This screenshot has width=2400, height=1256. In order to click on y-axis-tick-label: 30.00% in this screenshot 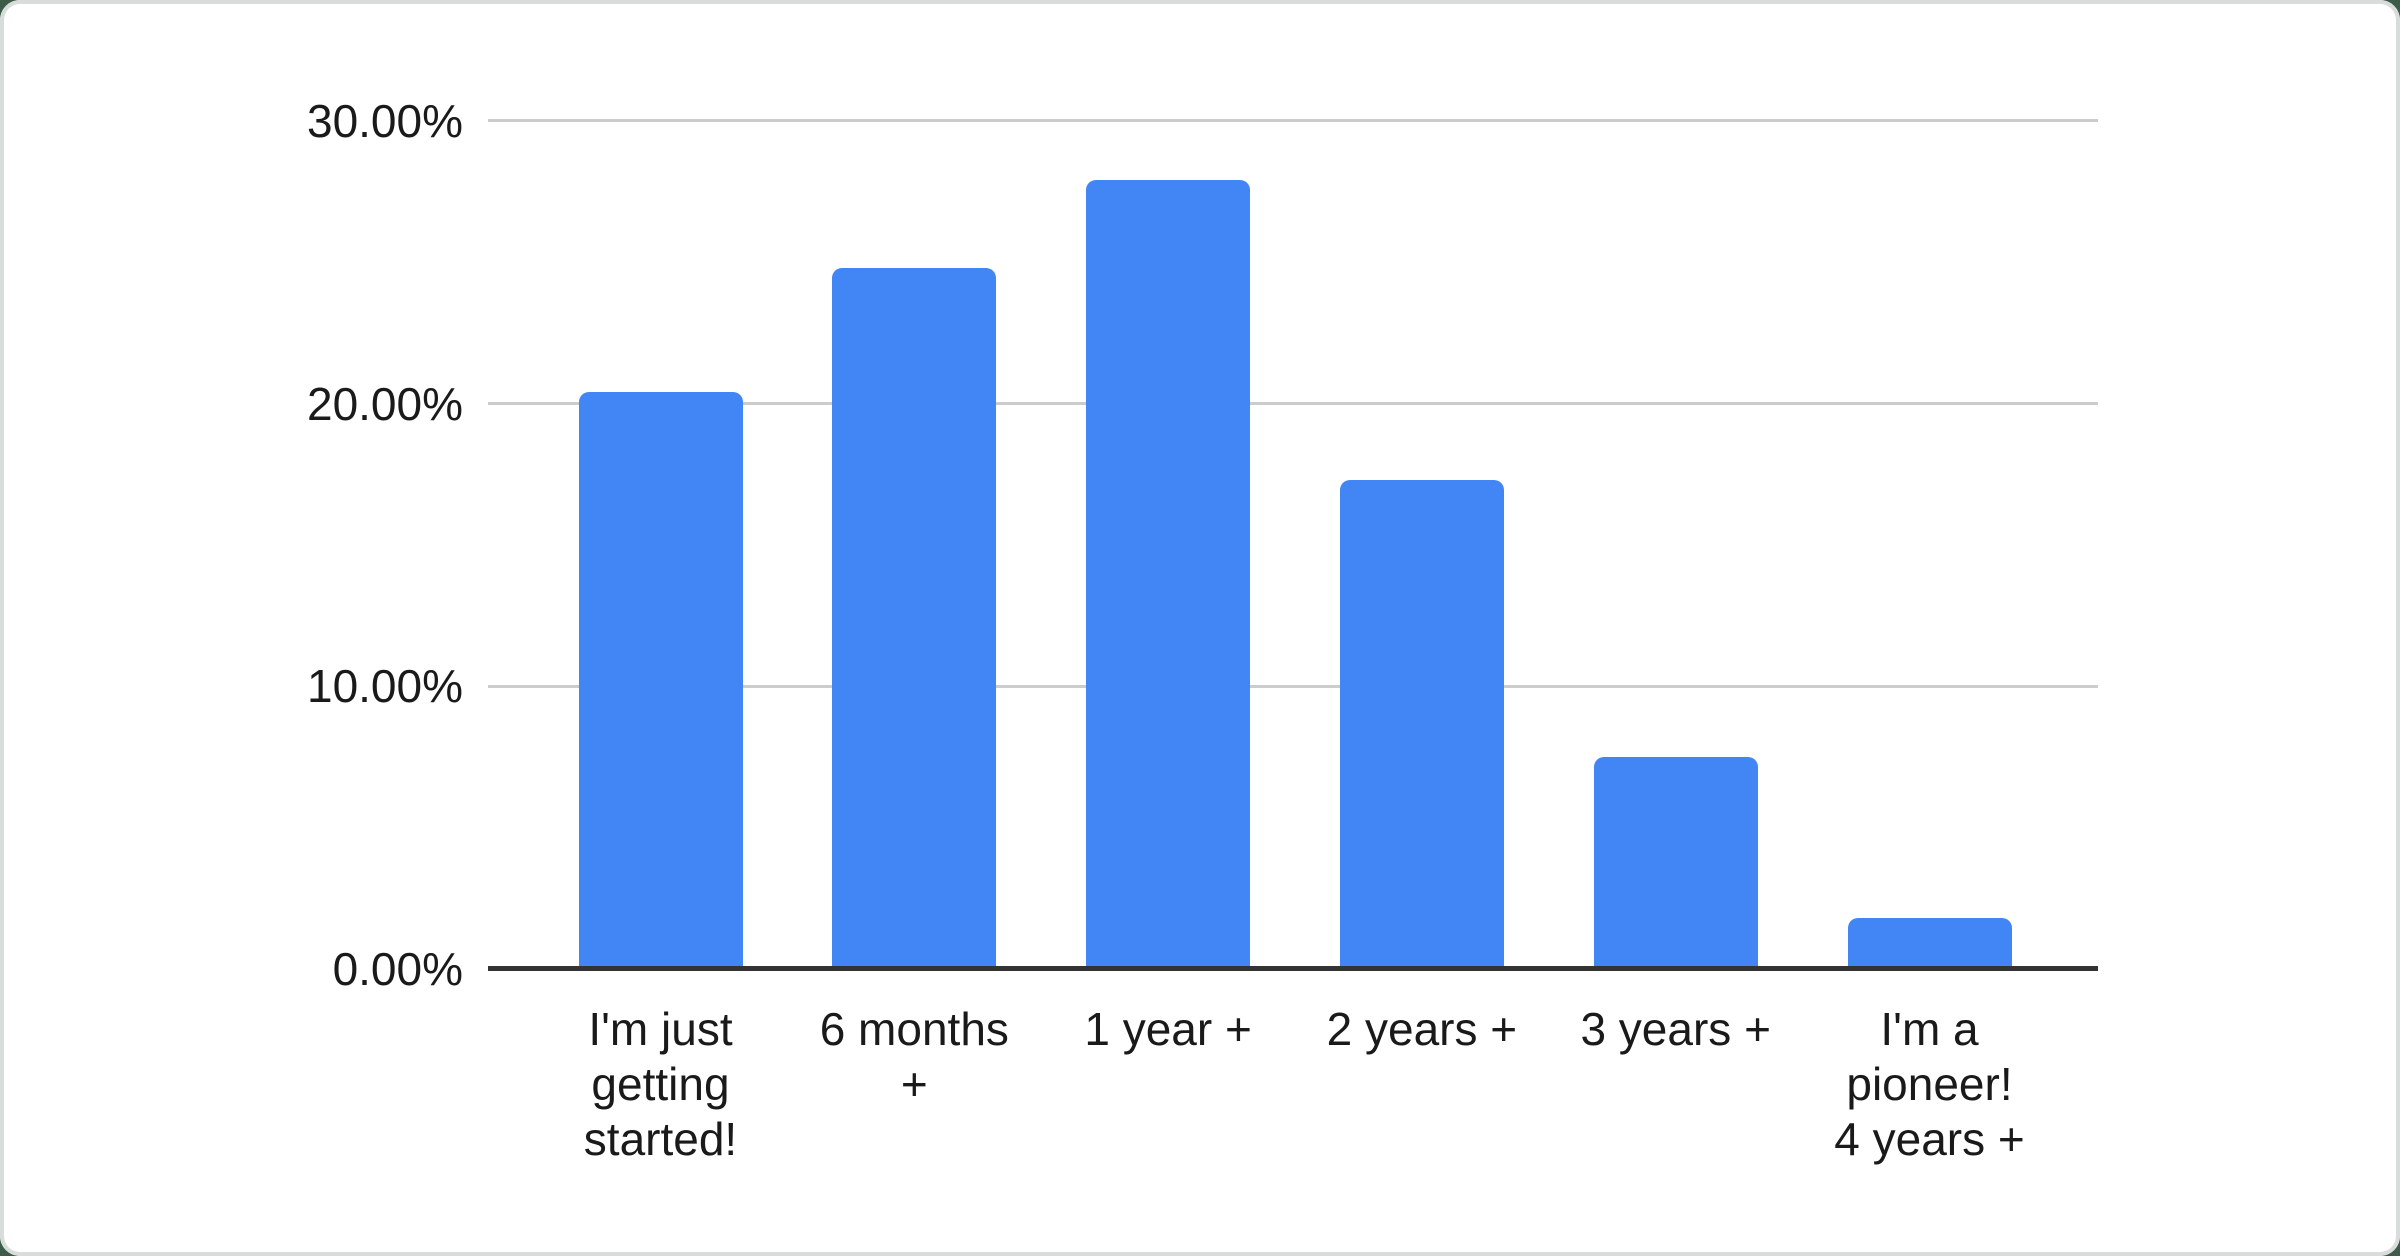, I will do `click(384, 120)`.